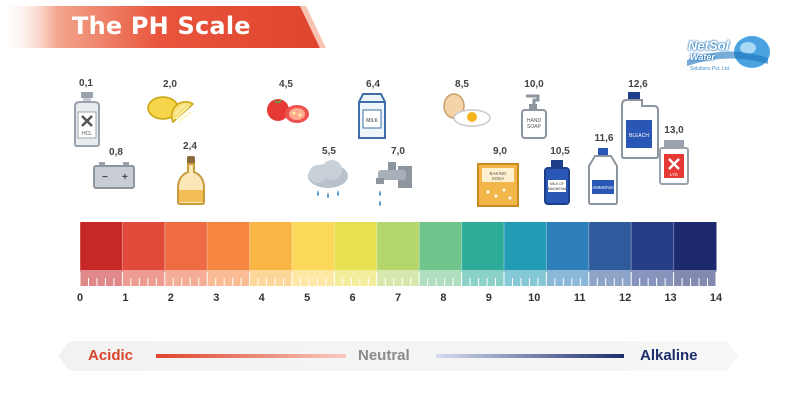  What do you see at coordinates (674, 130) in the screenshot?
I see `ph-label-lye: 13,0` at bounding box center [674, 130].